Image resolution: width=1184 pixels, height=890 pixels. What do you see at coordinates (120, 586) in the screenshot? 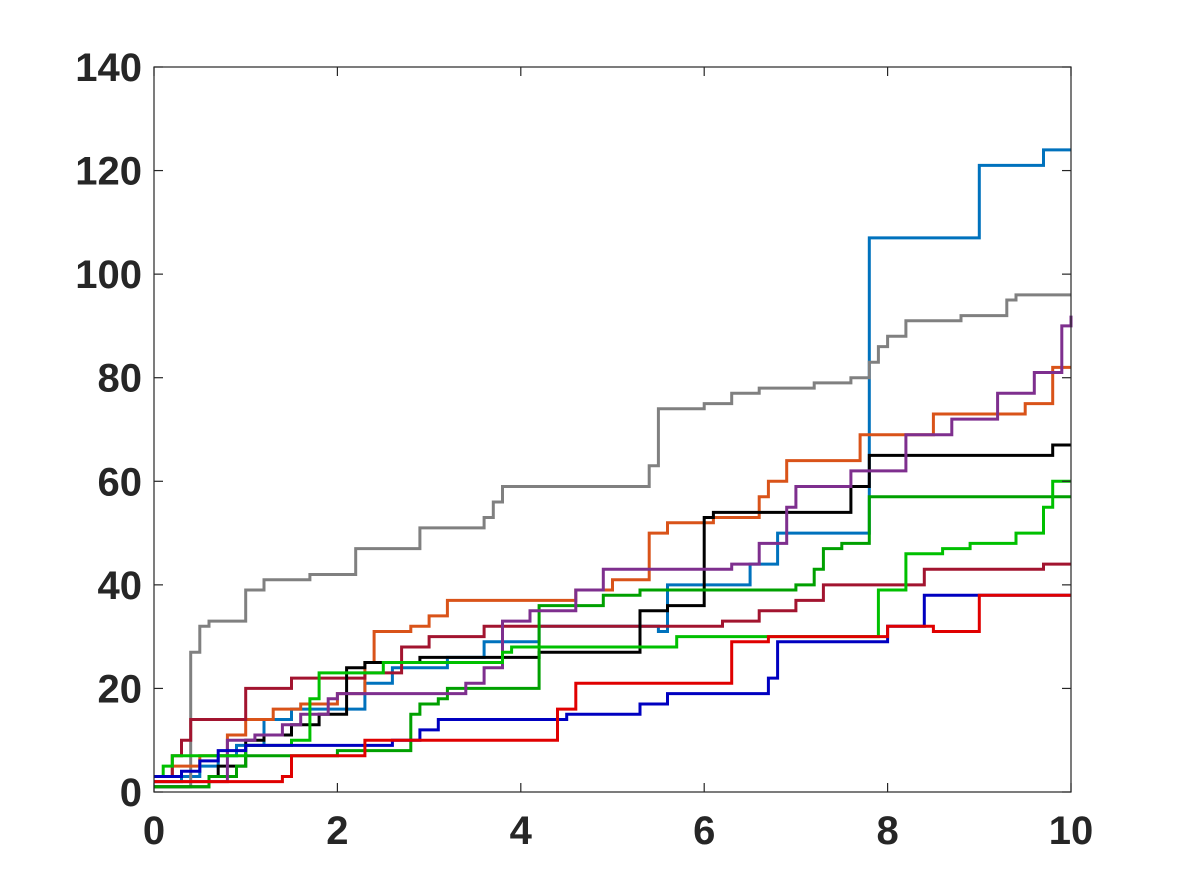
I see `y-tick-label: 40` at bounding box center [120, 586].